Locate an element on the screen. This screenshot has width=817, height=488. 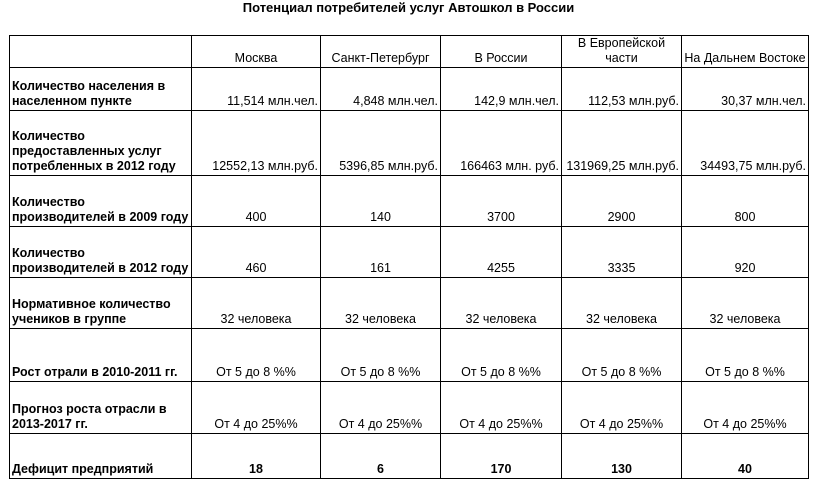
table-row: Дефицит предприятий 18 6 170 130 40 is located at coordinates (409, 456).